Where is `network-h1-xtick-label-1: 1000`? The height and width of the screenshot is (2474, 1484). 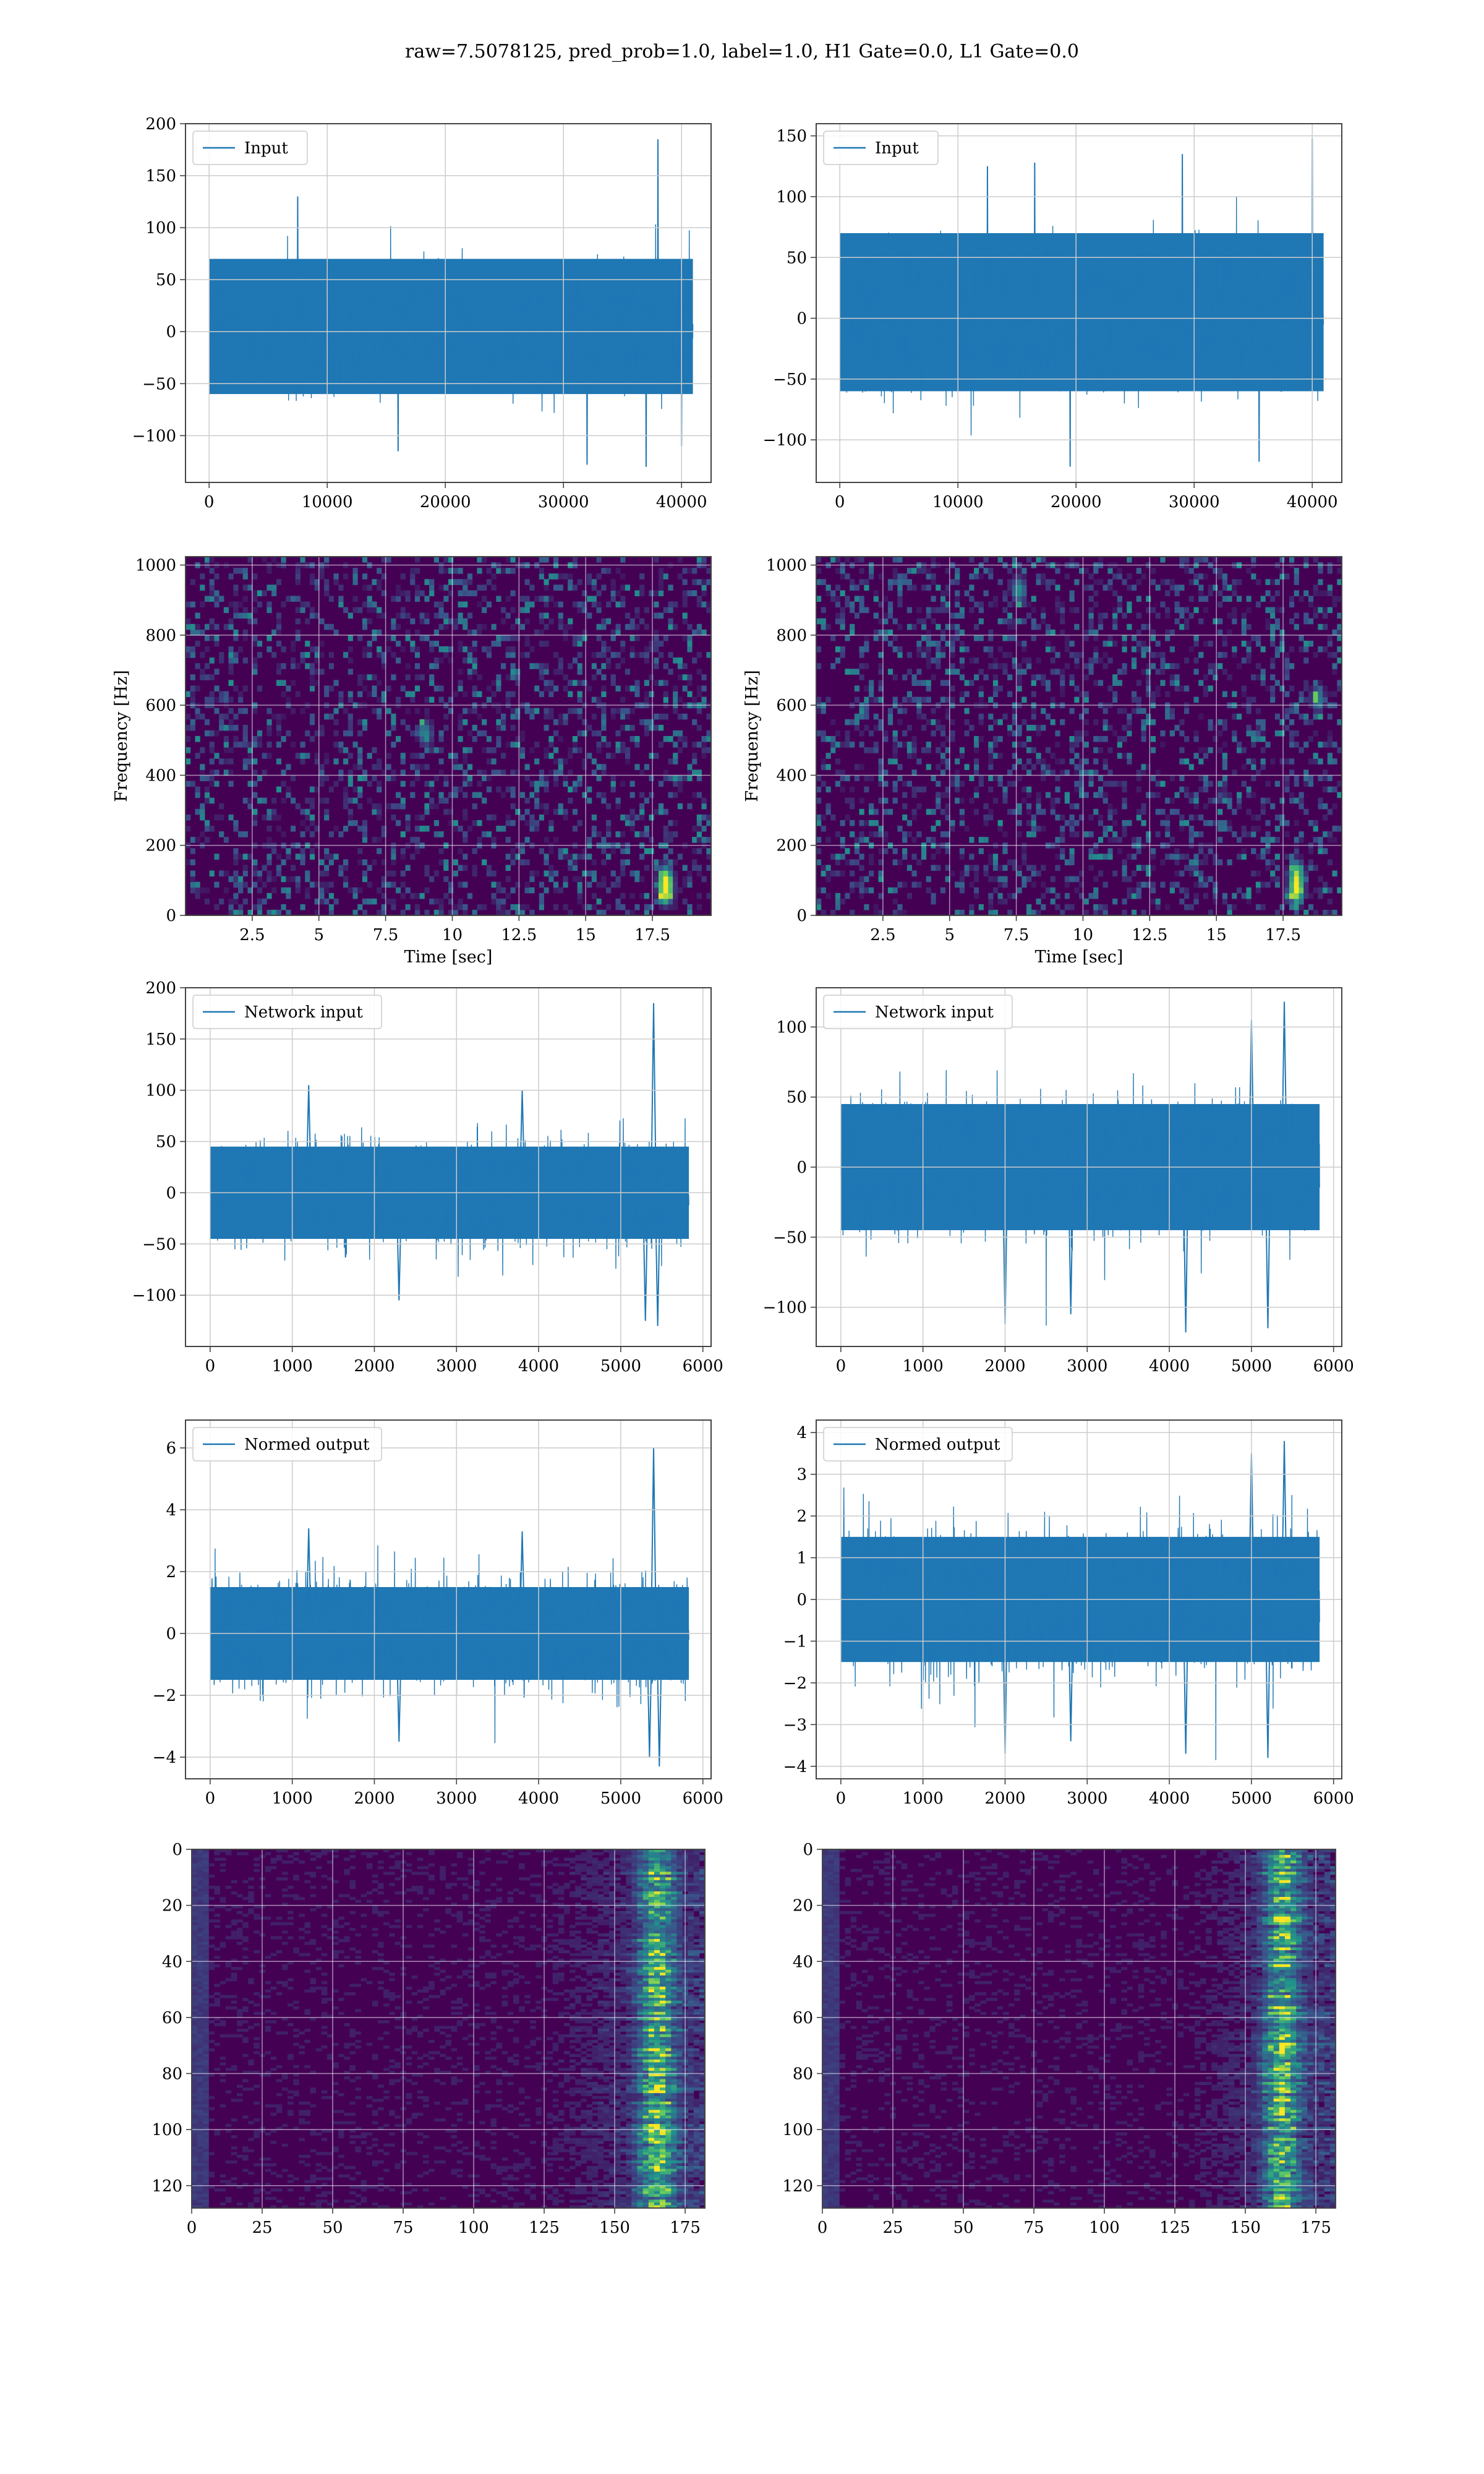 network-h1-xtick-label-1: 1000 is located at coordinates (292, 1366).